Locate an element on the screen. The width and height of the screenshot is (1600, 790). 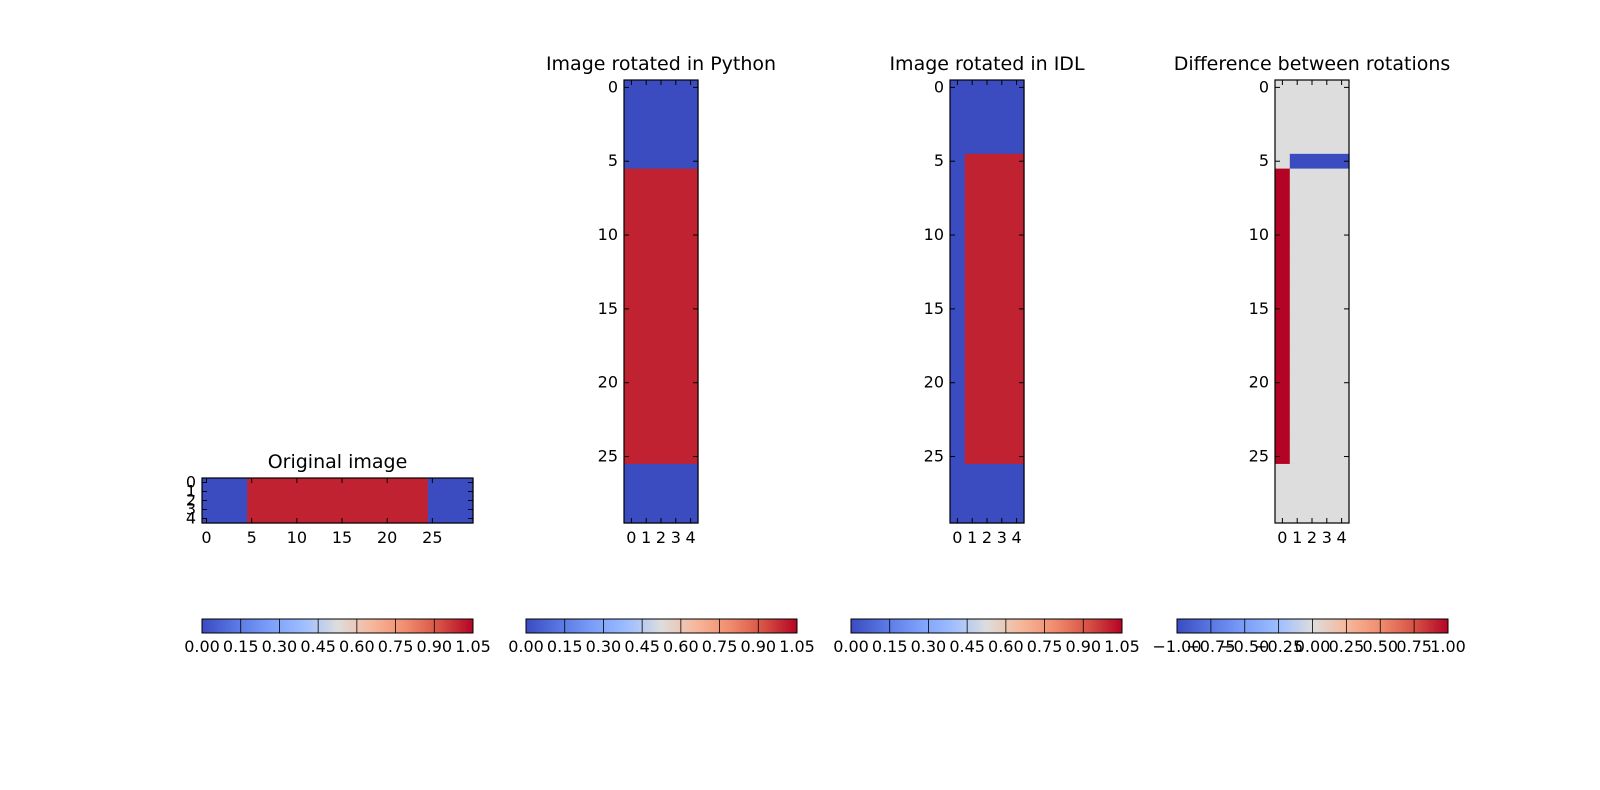
colorbar-0: 0.00 0.15 0.30 0.45 0.60 0.75 0.90 1.05 is located at coordinates (337, 637).